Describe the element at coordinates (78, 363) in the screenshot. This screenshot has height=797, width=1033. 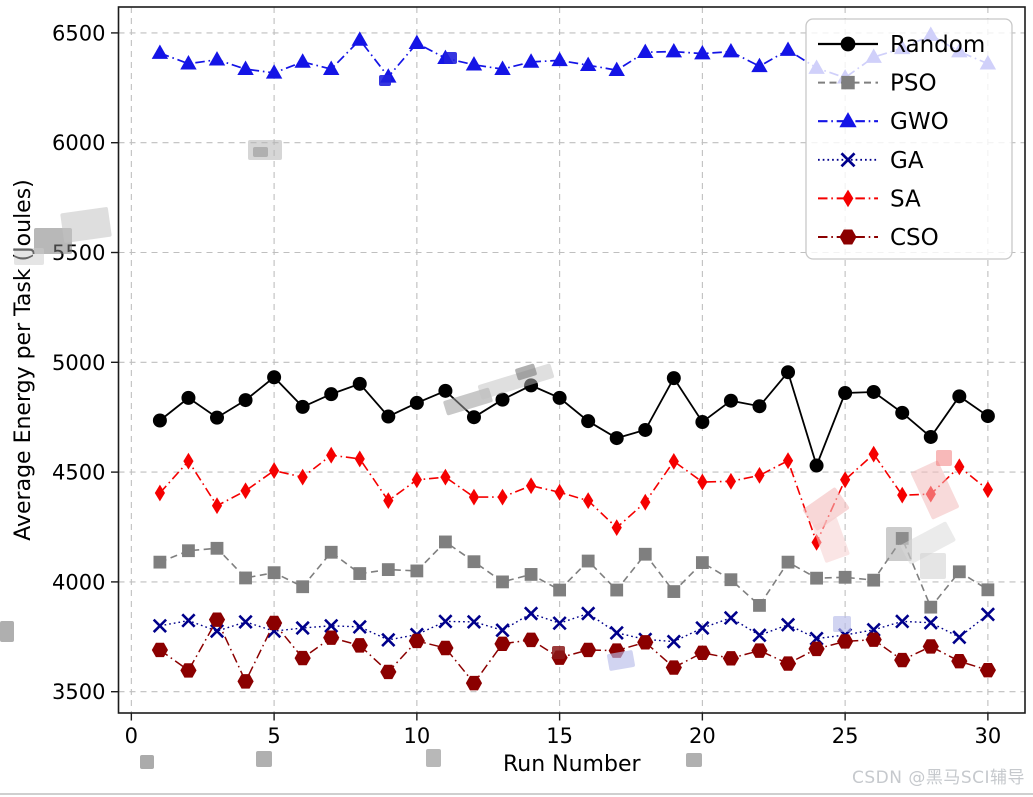
I see `y-tick-label: 5000` at that location.